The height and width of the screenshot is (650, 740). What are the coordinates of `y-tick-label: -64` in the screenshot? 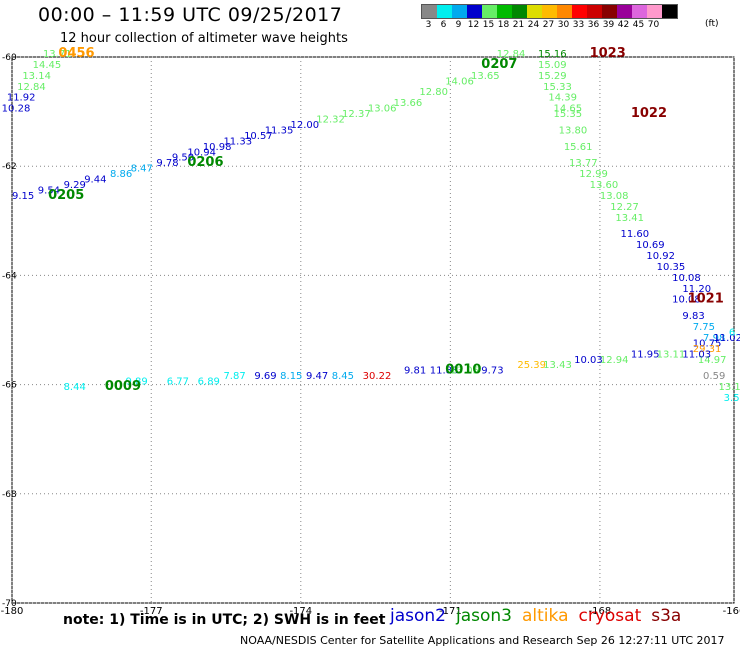 It's located at (9, 276).